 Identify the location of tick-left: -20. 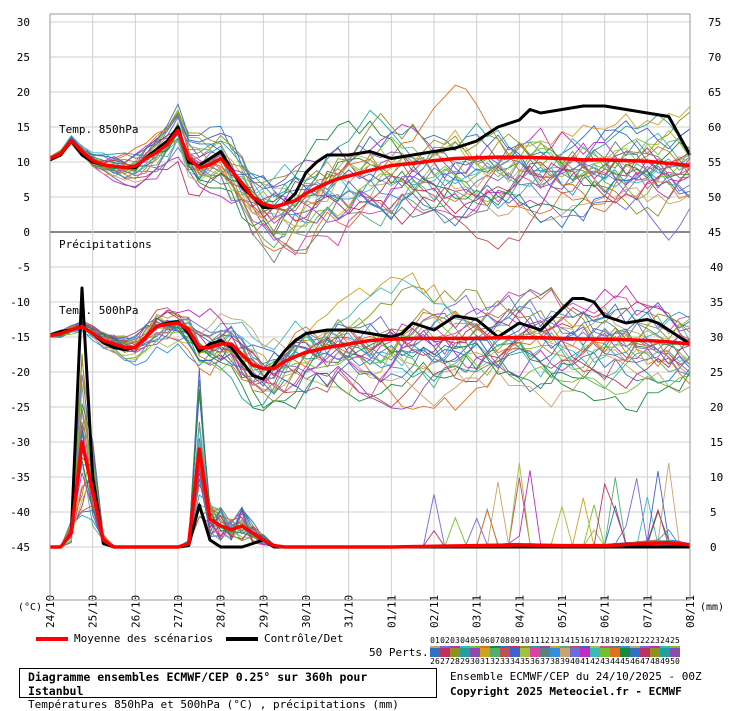
(20, 372).